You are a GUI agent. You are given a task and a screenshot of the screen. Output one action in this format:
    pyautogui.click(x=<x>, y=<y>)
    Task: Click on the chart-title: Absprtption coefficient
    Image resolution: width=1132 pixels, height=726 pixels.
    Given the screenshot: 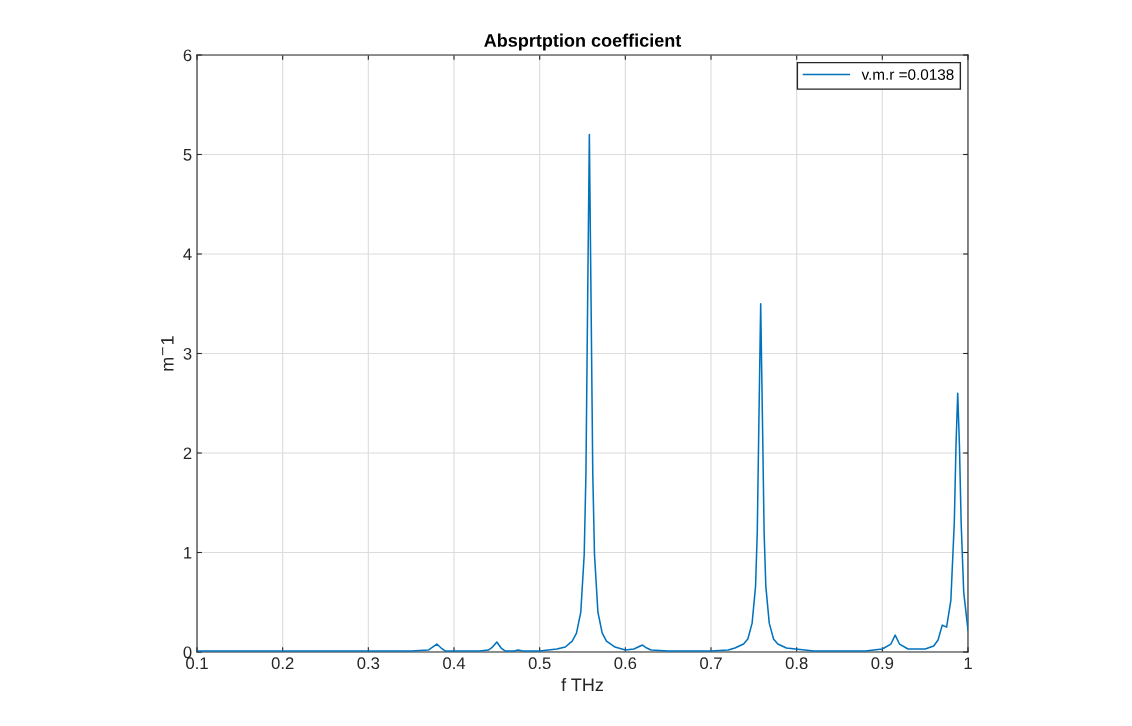 What is the action you would take?
    pyautogui.click(x=583, y=42)
    